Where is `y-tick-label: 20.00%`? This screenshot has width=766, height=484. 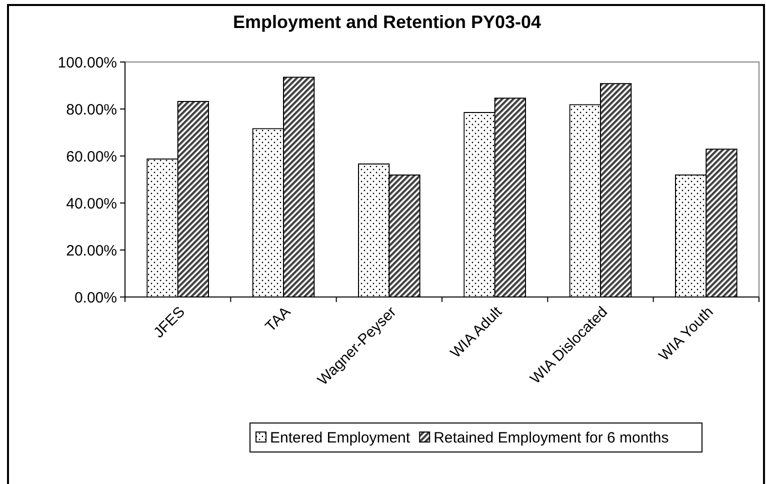 y-tick-label: 20.00% is located at coordinates (91, 251).